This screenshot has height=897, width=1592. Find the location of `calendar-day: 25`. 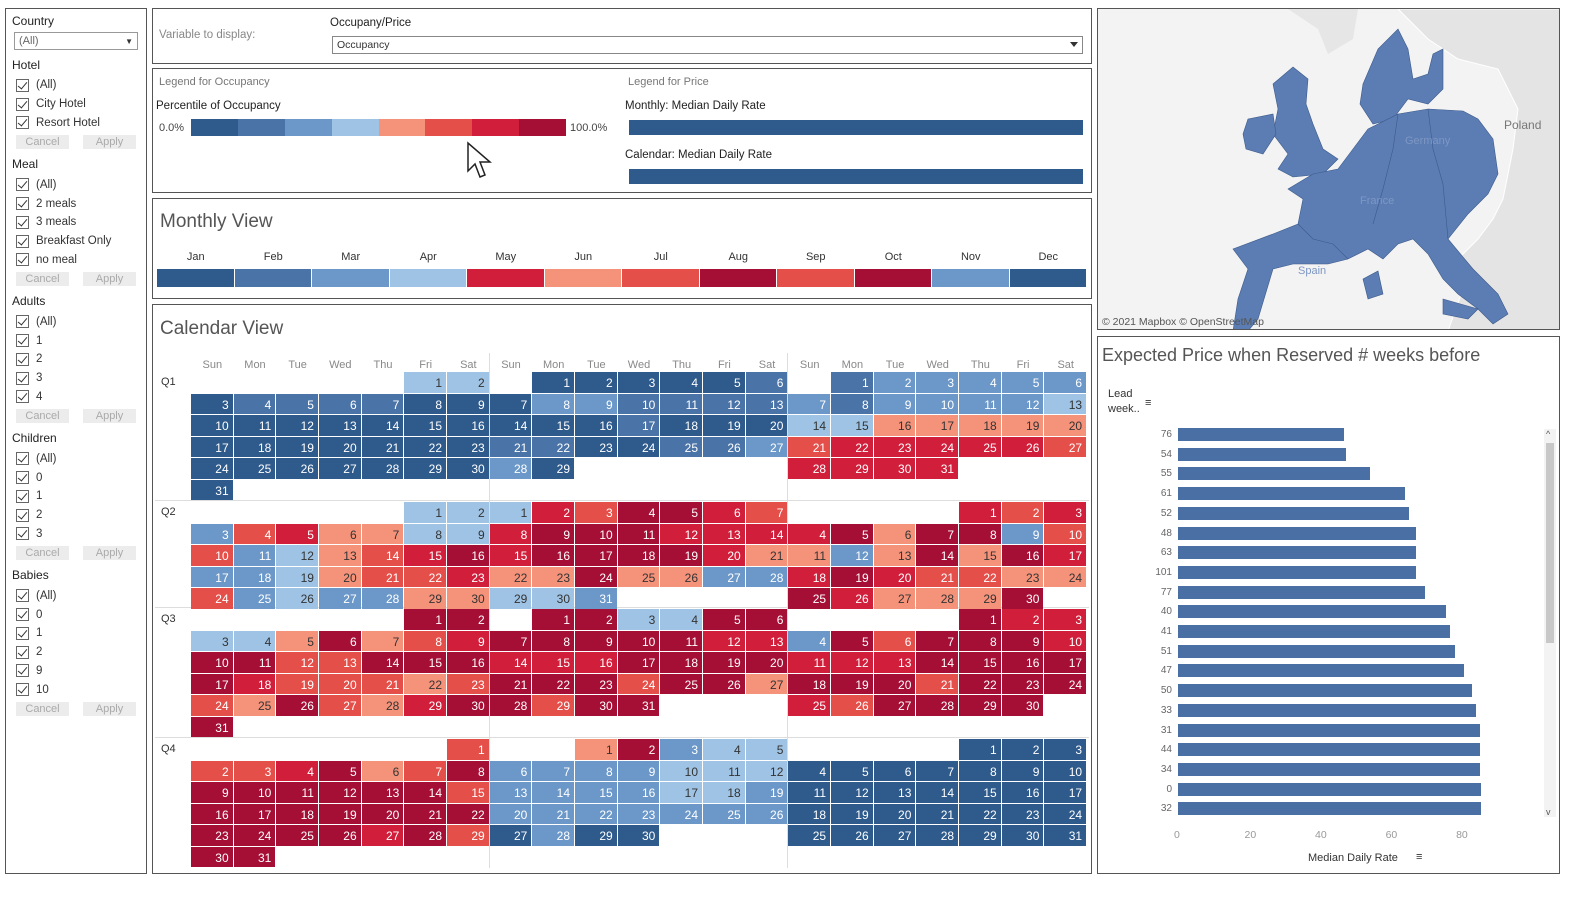

calendar-day: 25 is located at coordinates (254, 705).